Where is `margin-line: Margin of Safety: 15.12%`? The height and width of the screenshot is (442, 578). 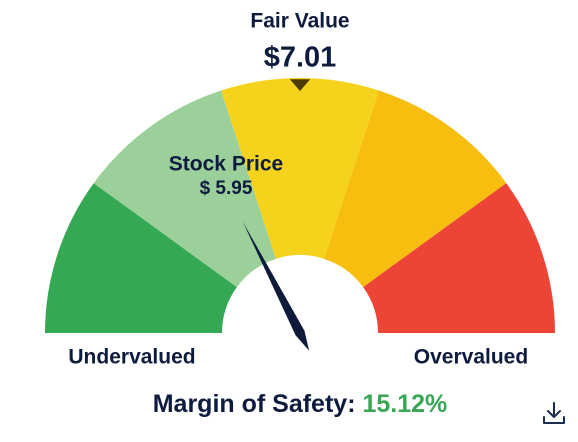 margin-line: Margin of Safety: 15.12% is located at coordinates (300, 404).